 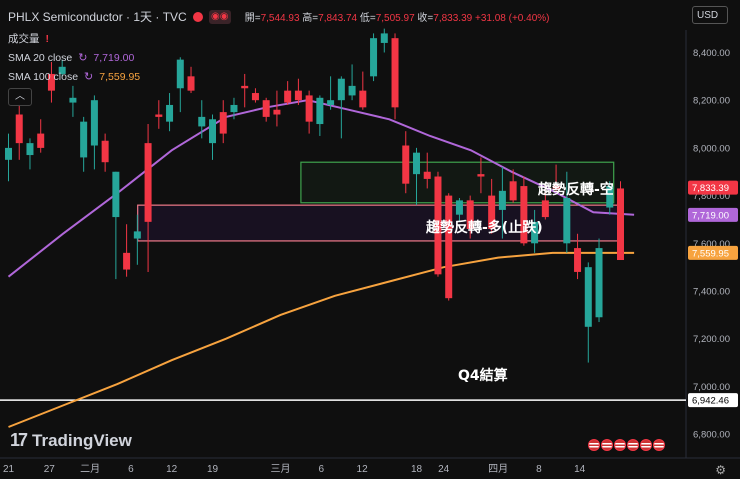 What do you see at coordinates (711, 435) in the screenshot?
I see `y-tick-label: 6,800.00` at bounding box center [711, 435].